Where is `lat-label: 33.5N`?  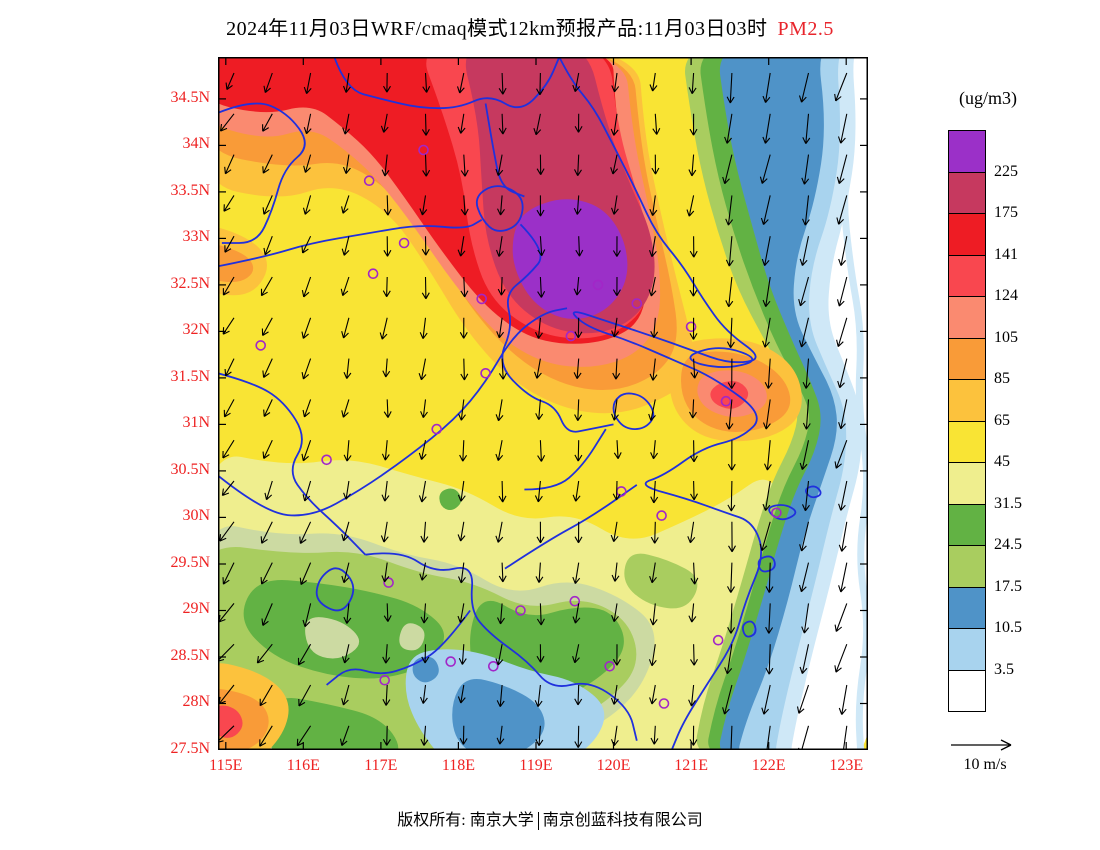 lat-label: 33.5N is located at coordinates (190, 190).